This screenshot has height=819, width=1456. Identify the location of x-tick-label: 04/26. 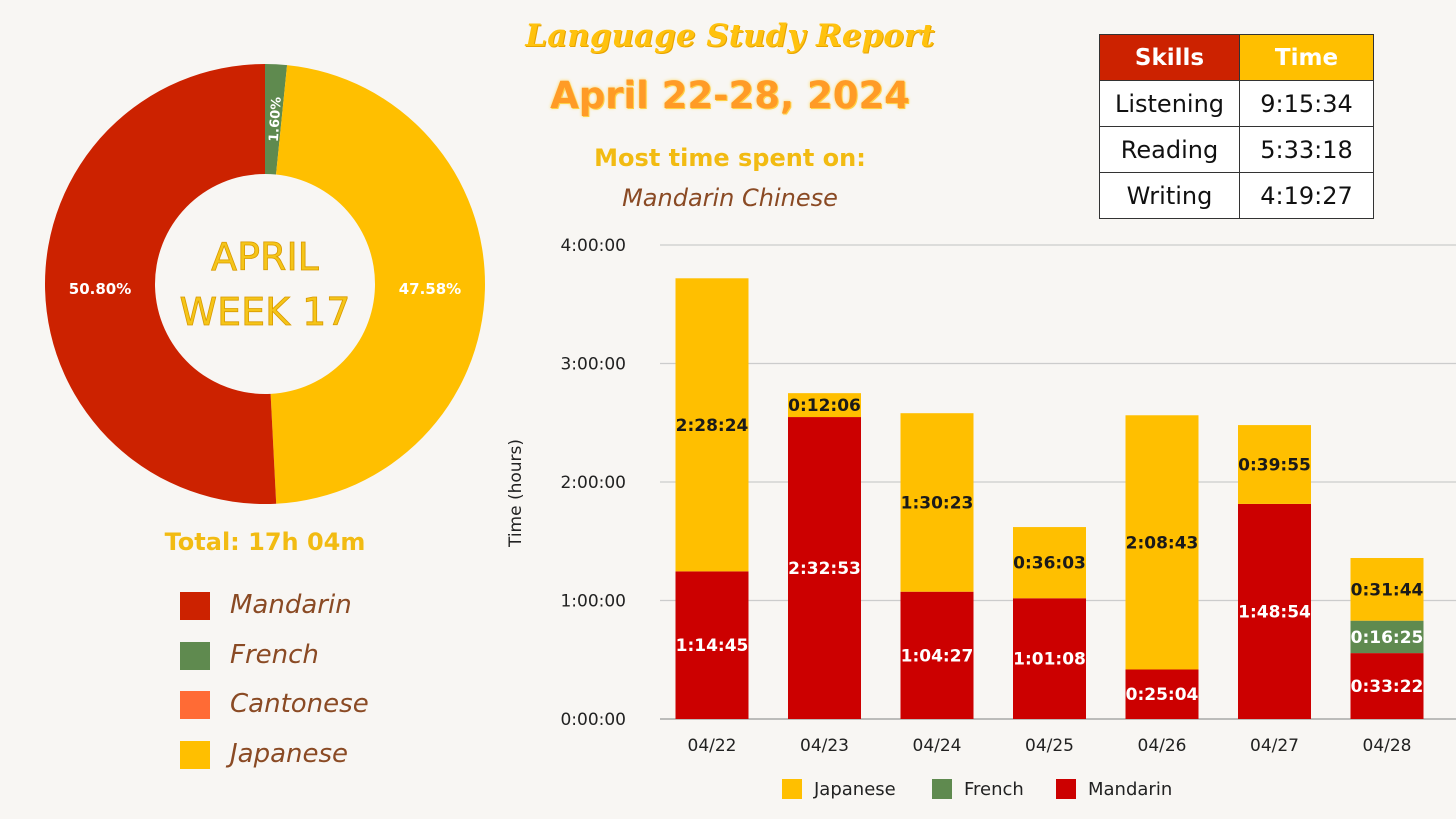
(1162, 746).